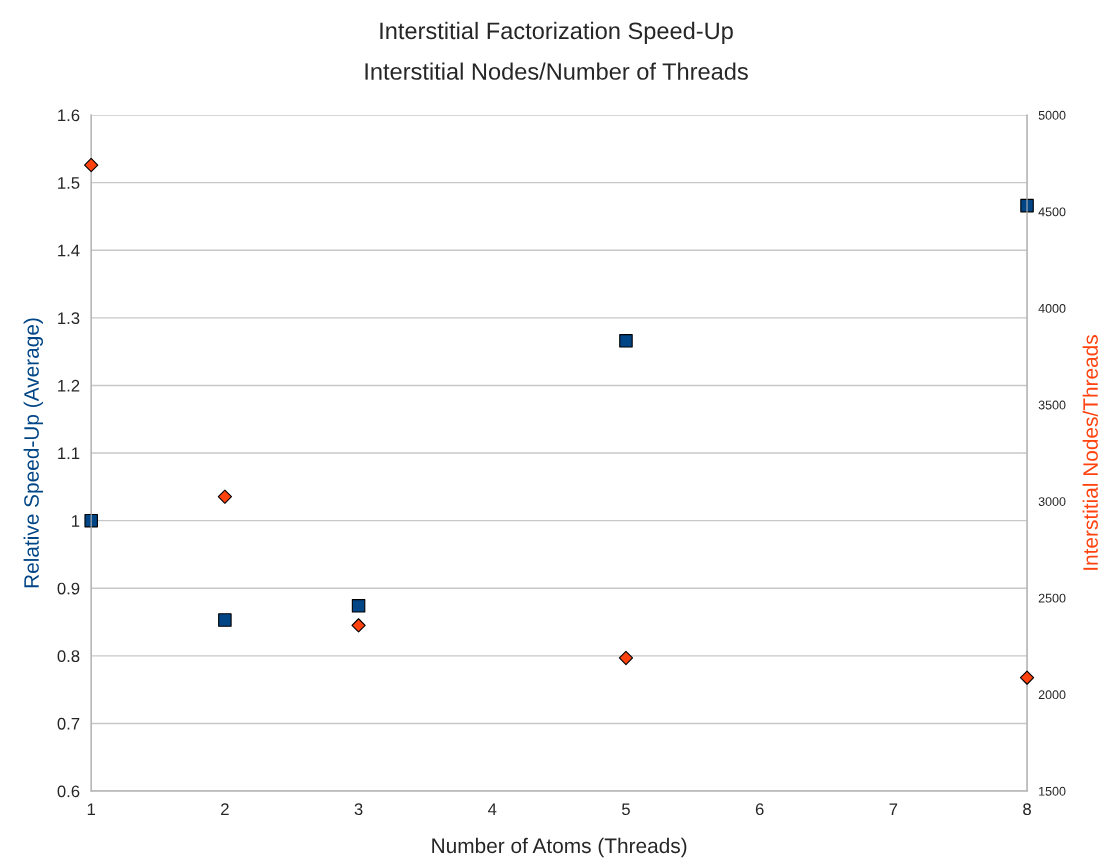 The height and width of the screenshot is (865, 1112). Describe the element at coordinates (1027, 809) in the screenshot. I see `x-tick-label: 8` at that location.